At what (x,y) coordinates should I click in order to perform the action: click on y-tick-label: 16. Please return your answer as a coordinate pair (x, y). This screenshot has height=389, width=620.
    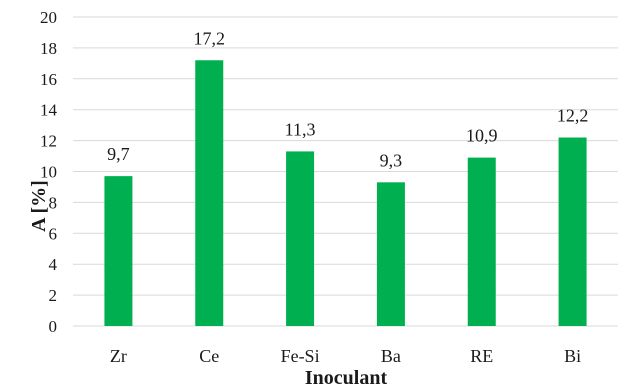
    Looking at the image, I should click on (48, 79).